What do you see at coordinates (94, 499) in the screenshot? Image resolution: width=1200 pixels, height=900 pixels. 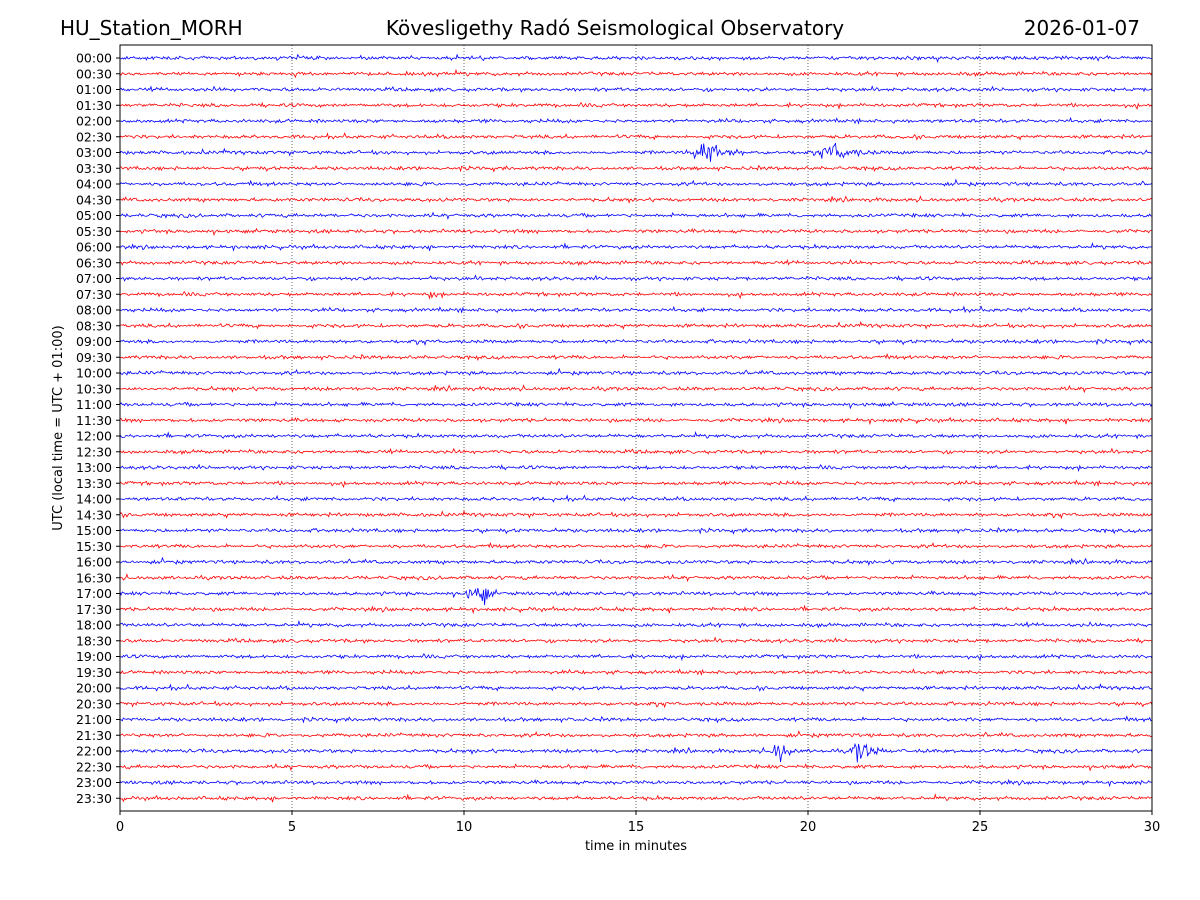 I see `y-tick-label: 14:00` at bounding box center [94, 499].